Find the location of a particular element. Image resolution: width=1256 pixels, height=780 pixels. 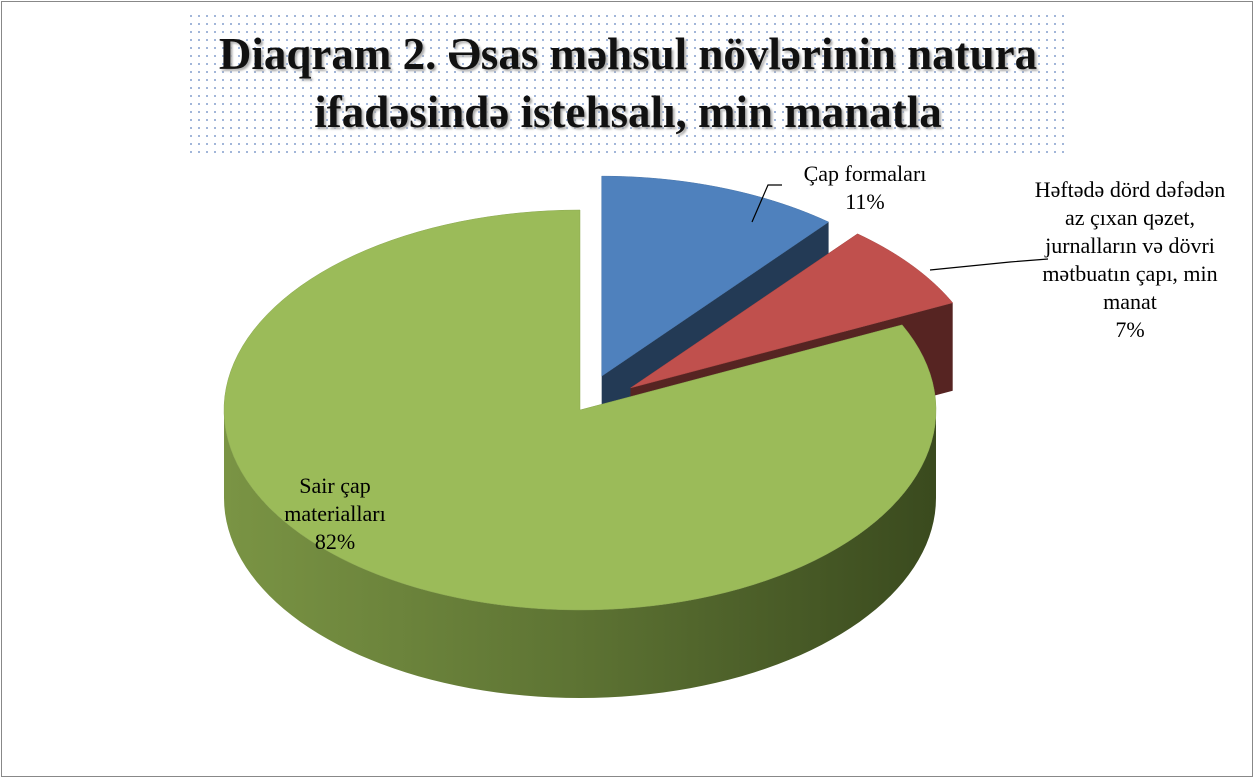

label-name: Çap formaları is located at coordinates (865, 173).